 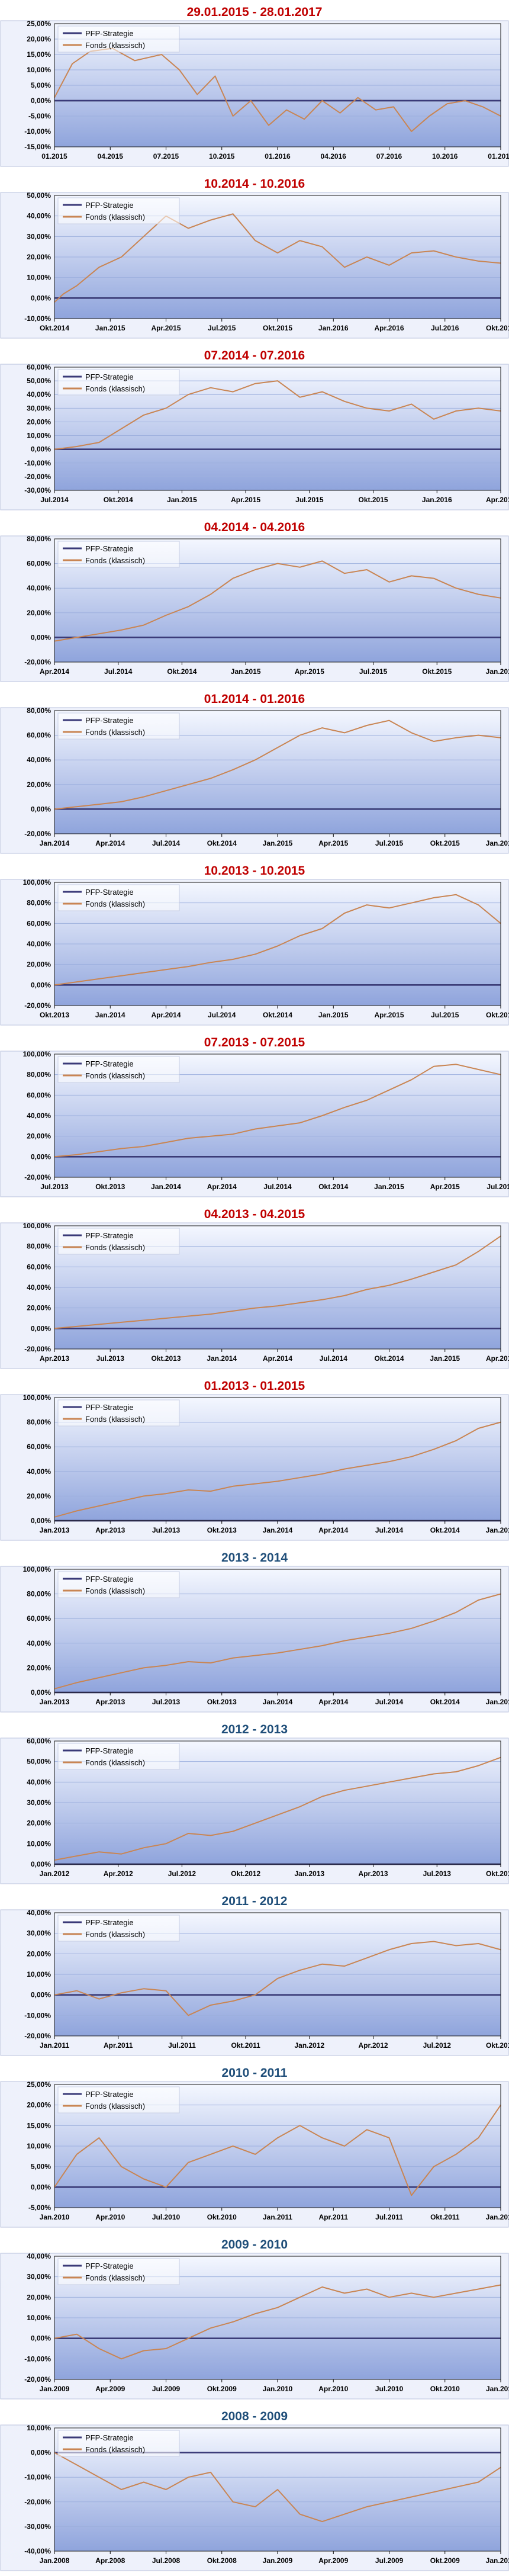 I want to click on y-tick-label: 5,00%, so click(x=41, y=2167).